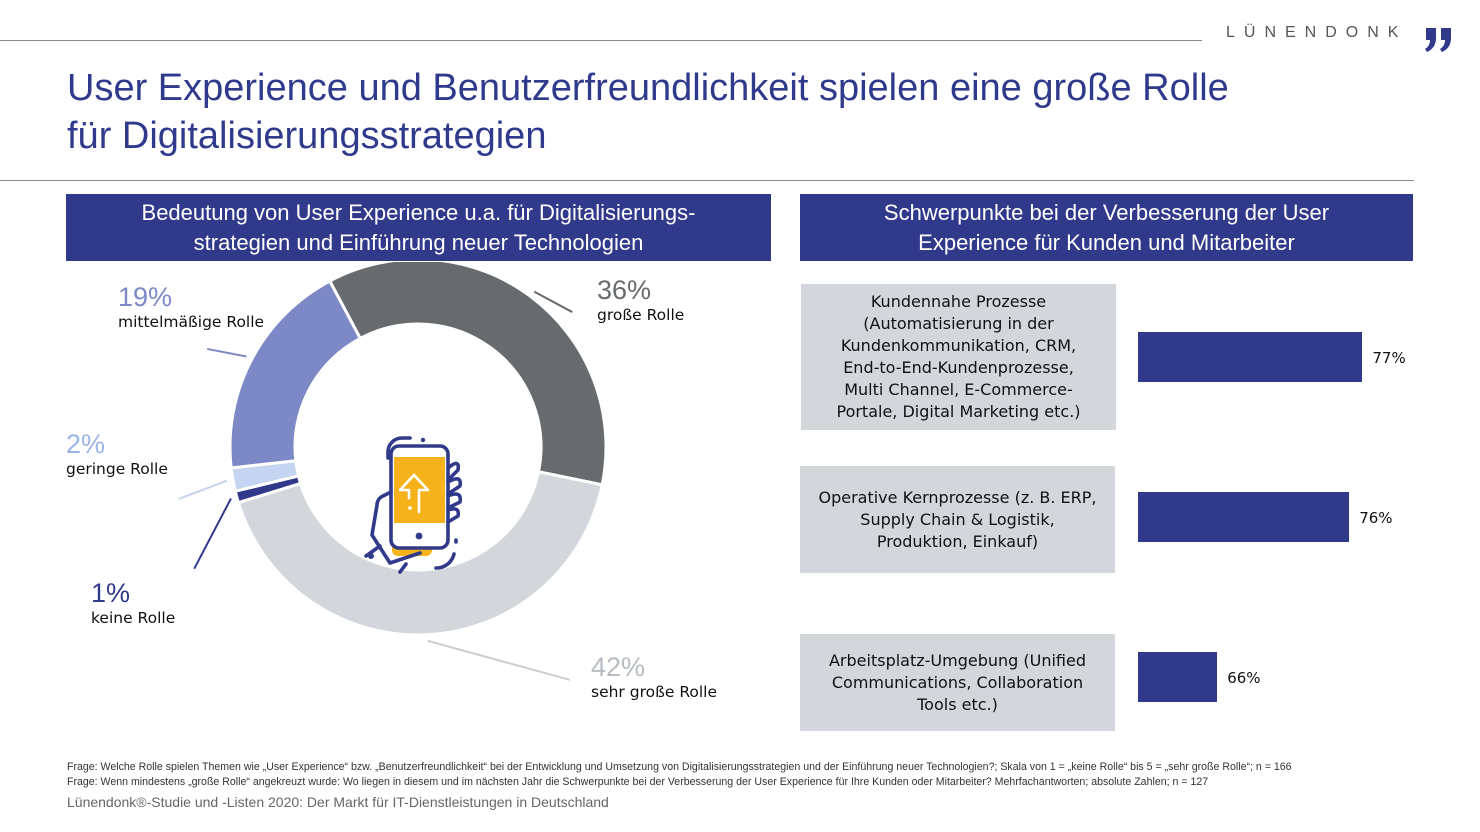  I want to click on category-line: Kundenkommunikation, CRM,, so click(958, 345).